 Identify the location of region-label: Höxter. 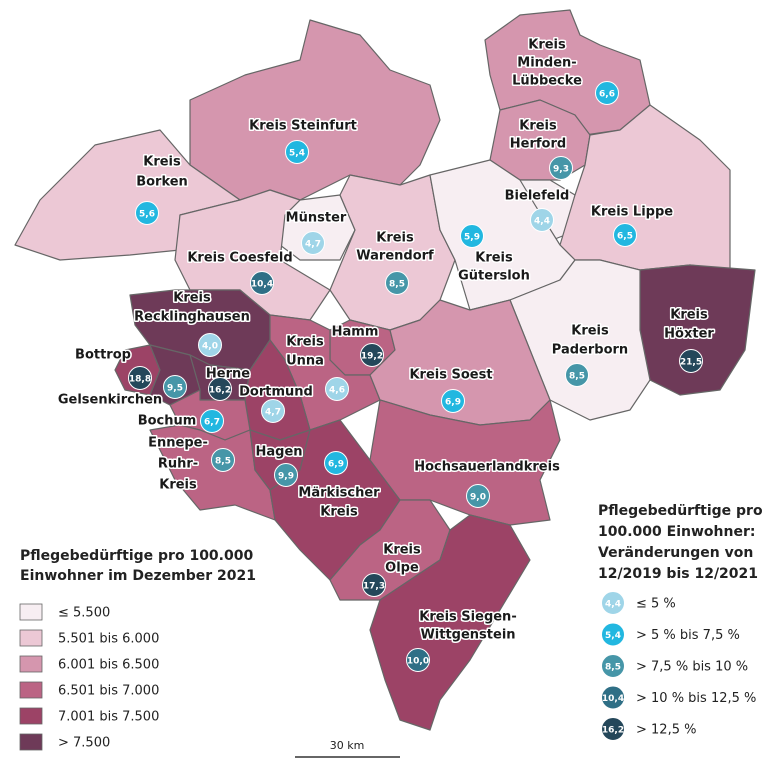
(689, 334).